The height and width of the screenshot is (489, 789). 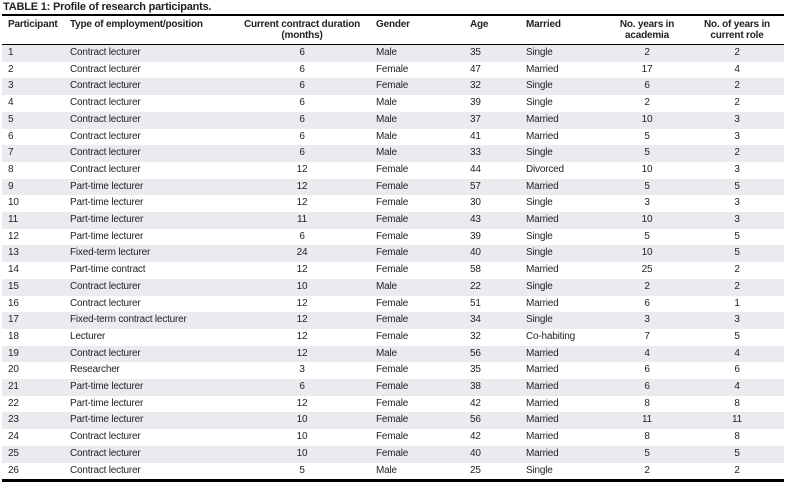 I want to click on table-cell-years_in_current_role: 1, so click(x=737, y=303).